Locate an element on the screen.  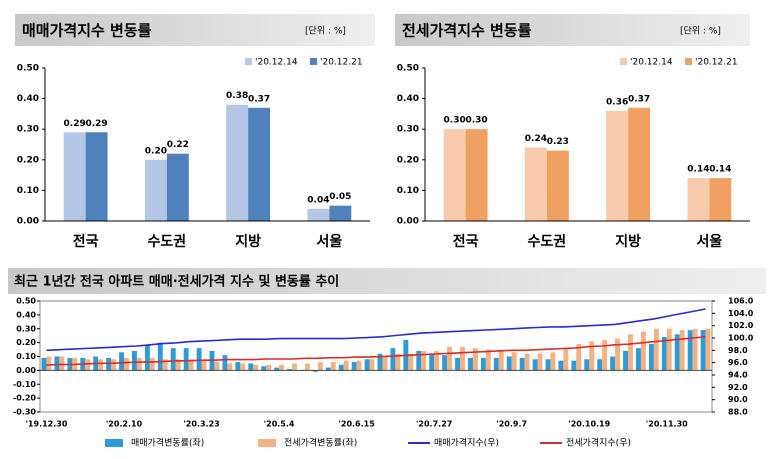
y-tick-label: 0.40 is located at coordinates (28, 99).